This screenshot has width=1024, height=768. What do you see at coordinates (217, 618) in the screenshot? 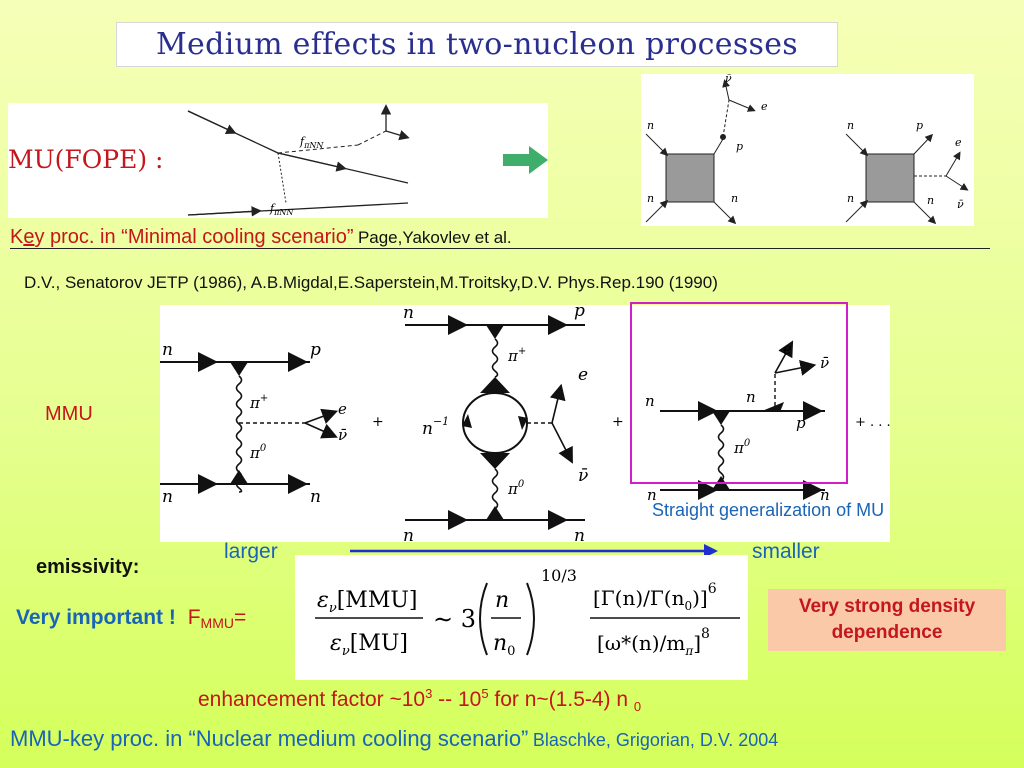
I see `f-symbol: FMMU=` at bounding box center [217, 618].